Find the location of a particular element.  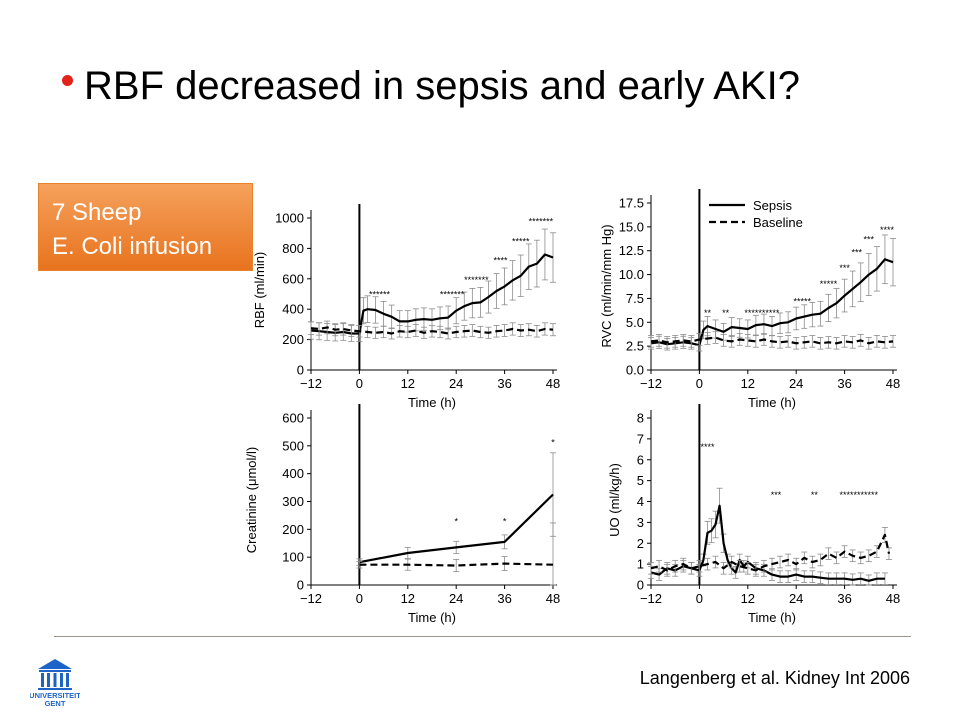

y-tick-label: 500 is located at coordinates (293, 445).